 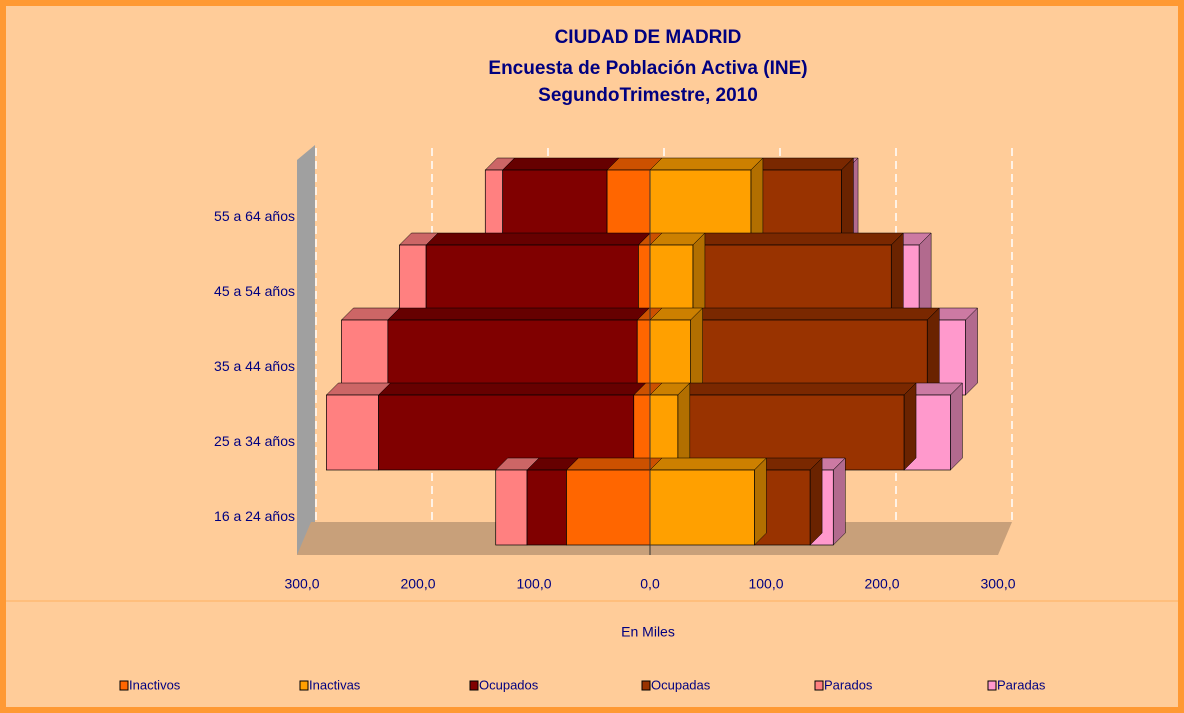 What do you see at coordinates (681, 684) in the screenshot?
I see `legend-label: Ocupadas` at bounding box center [681, 684].